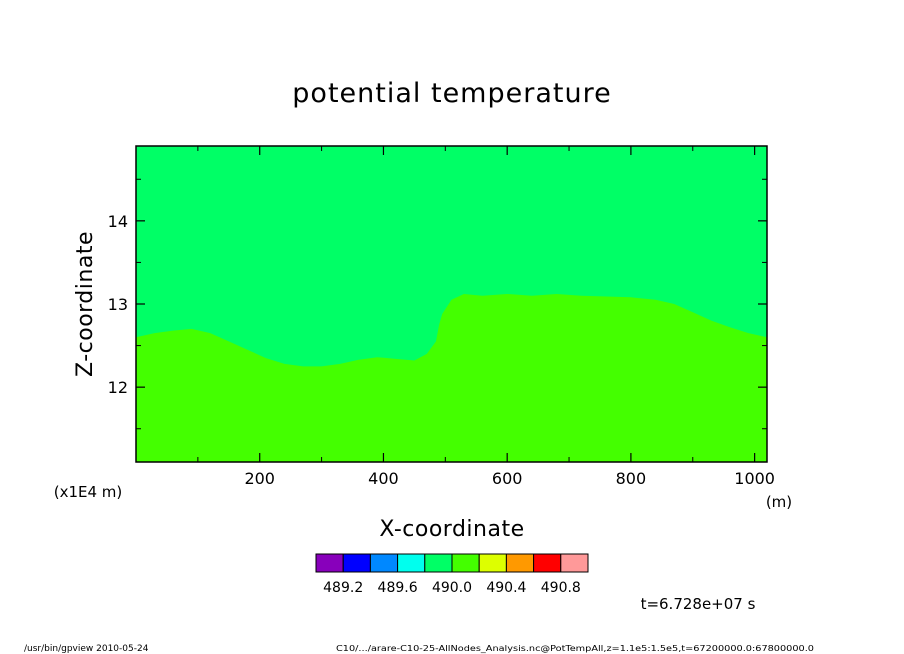 This screenshot has width=904, height=654. What do you see at coordinates (631, 478) in the screenshot?
I see `x-tick-label: 800` at bounding box center [631, 478].